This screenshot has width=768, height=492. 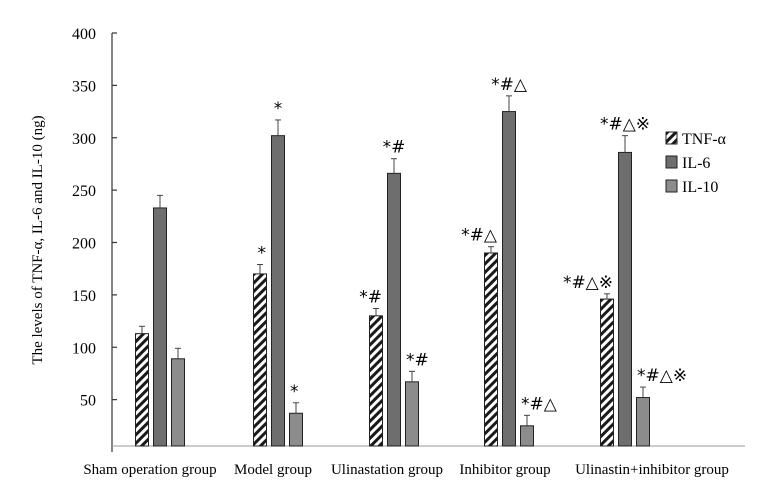 What do you see at coordinates (84, 348) in the screenshot?
I see `y-tick-label: 100` at bounding box center [84, 348].